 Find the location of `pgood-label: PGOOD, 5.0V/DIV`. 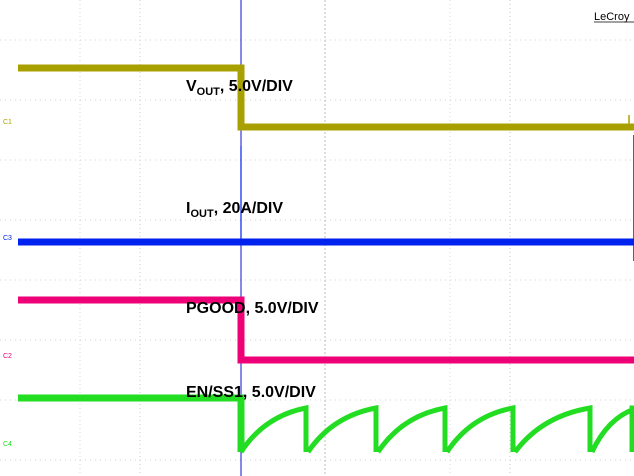

pgood-label: PGOOD, 5.0V/DIV is located at coordinates (252, 308).